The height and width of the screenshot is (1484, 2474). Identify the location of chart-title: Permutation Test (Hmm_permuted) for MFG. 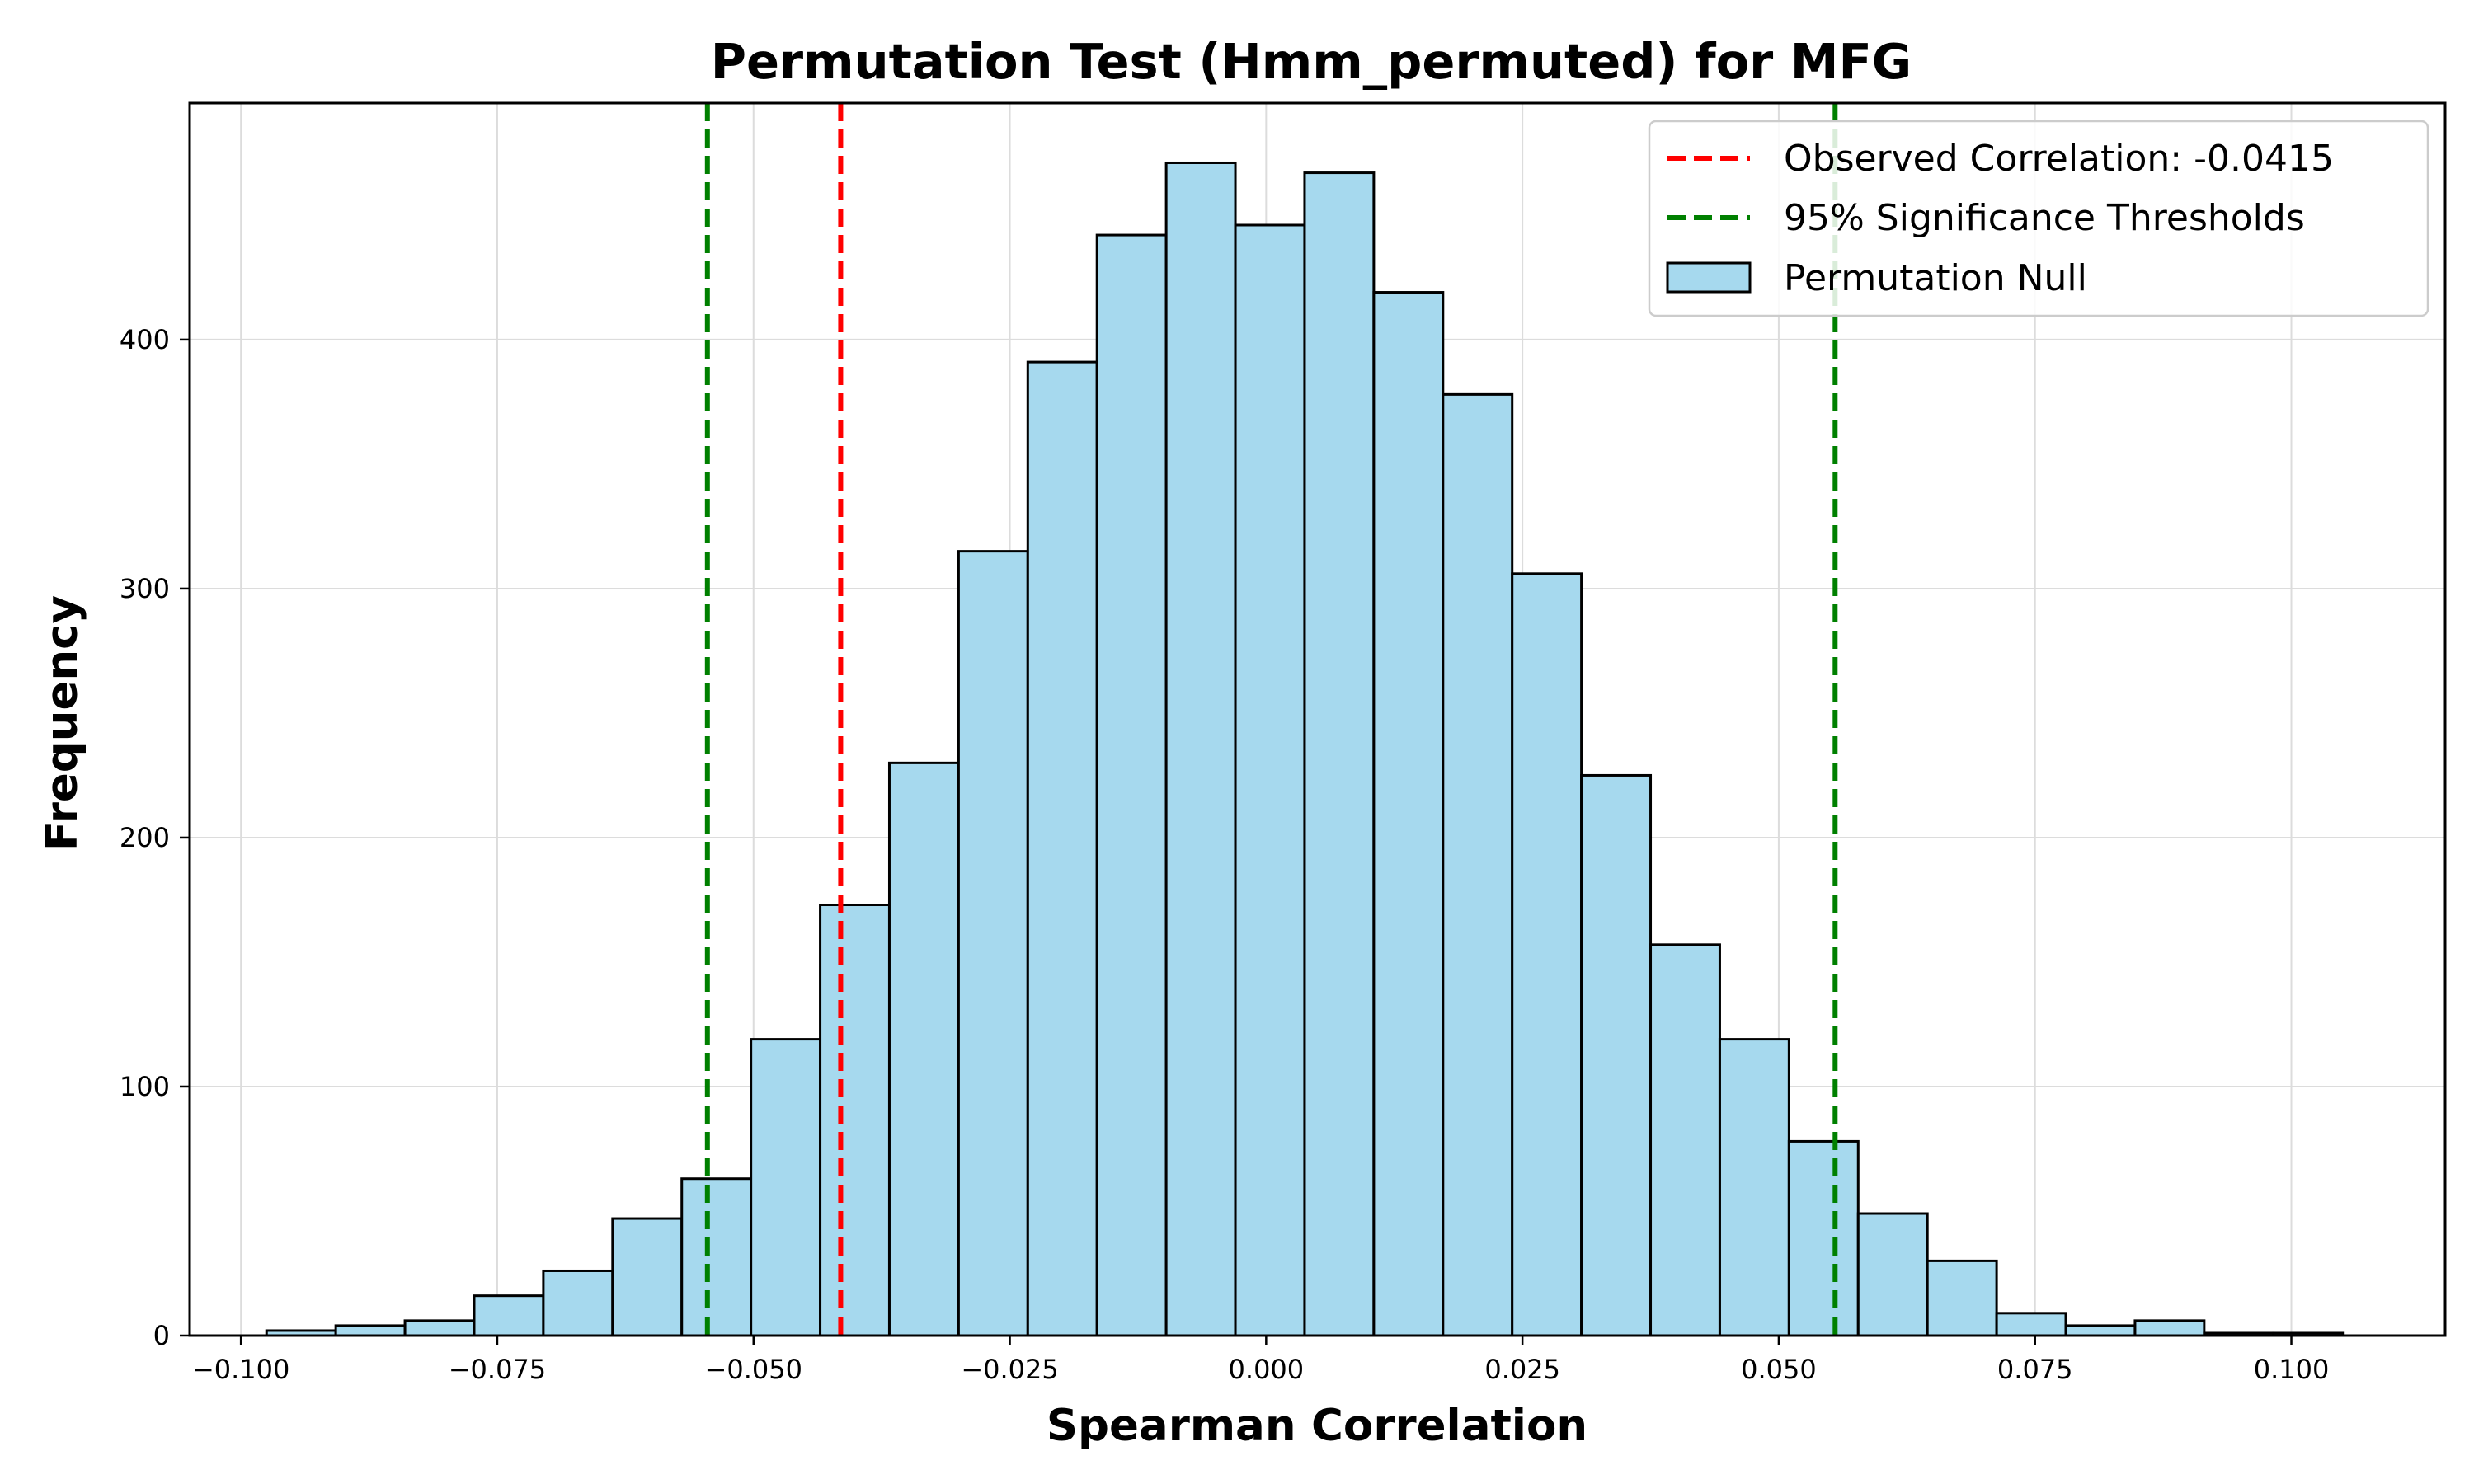
(1311, 62).